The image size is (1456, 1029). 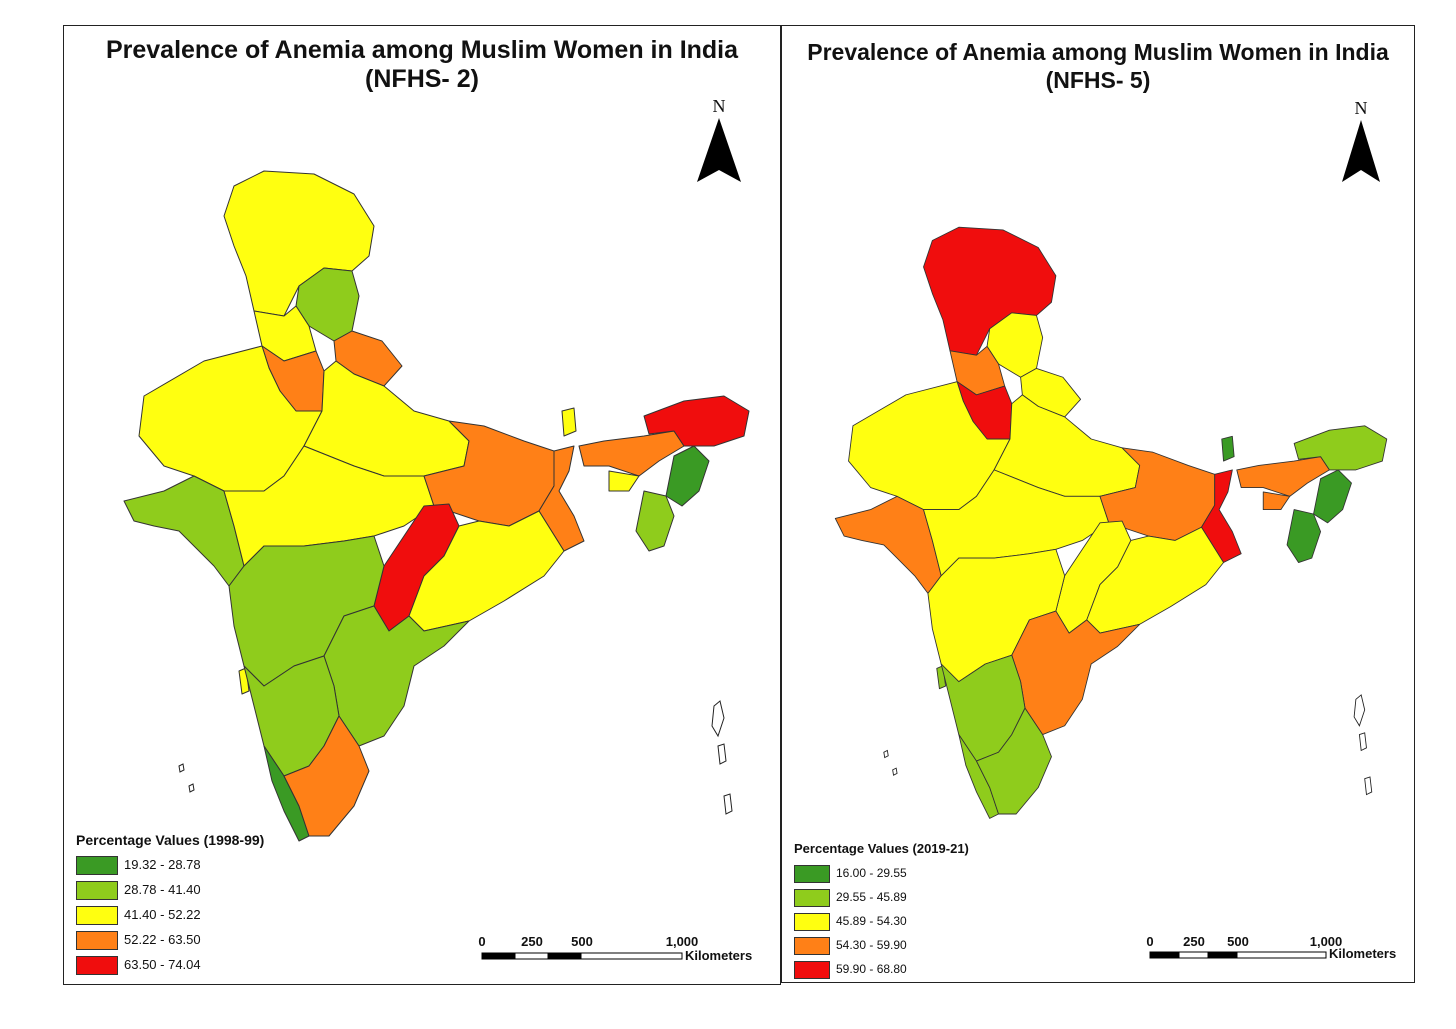 I want to click on legend-item: 28.78 - 41.40, so click(x=186, y=891).